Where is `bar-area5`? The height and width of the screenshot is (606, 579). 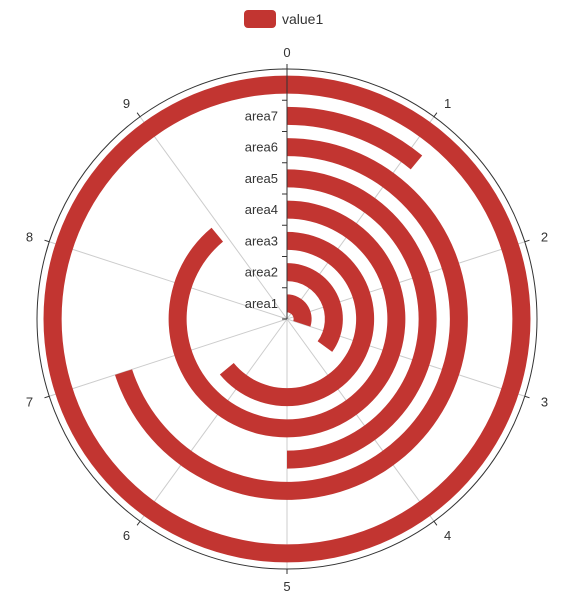 bar-area5 is located at coordinates (362, 319).